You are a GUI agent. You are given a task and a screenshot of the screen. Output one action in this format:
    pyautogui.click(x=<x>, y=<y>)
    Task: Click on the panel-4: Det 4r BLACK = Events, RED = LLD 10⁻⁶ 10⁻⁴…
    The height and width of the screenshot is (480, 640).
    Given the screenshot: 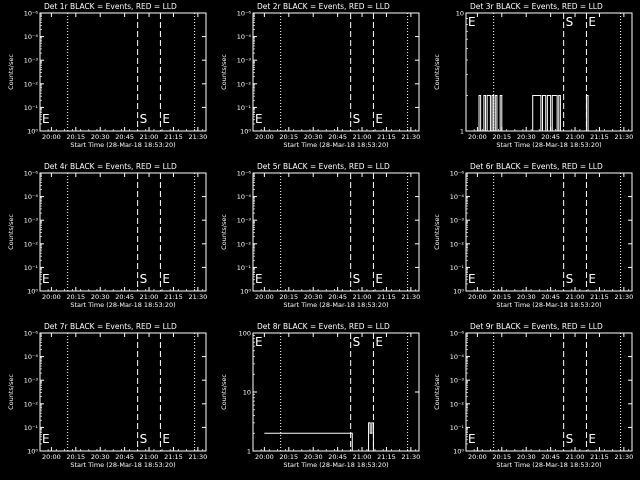 What is the action you would take?
    pyautogui.click(x=107, y=235)
    